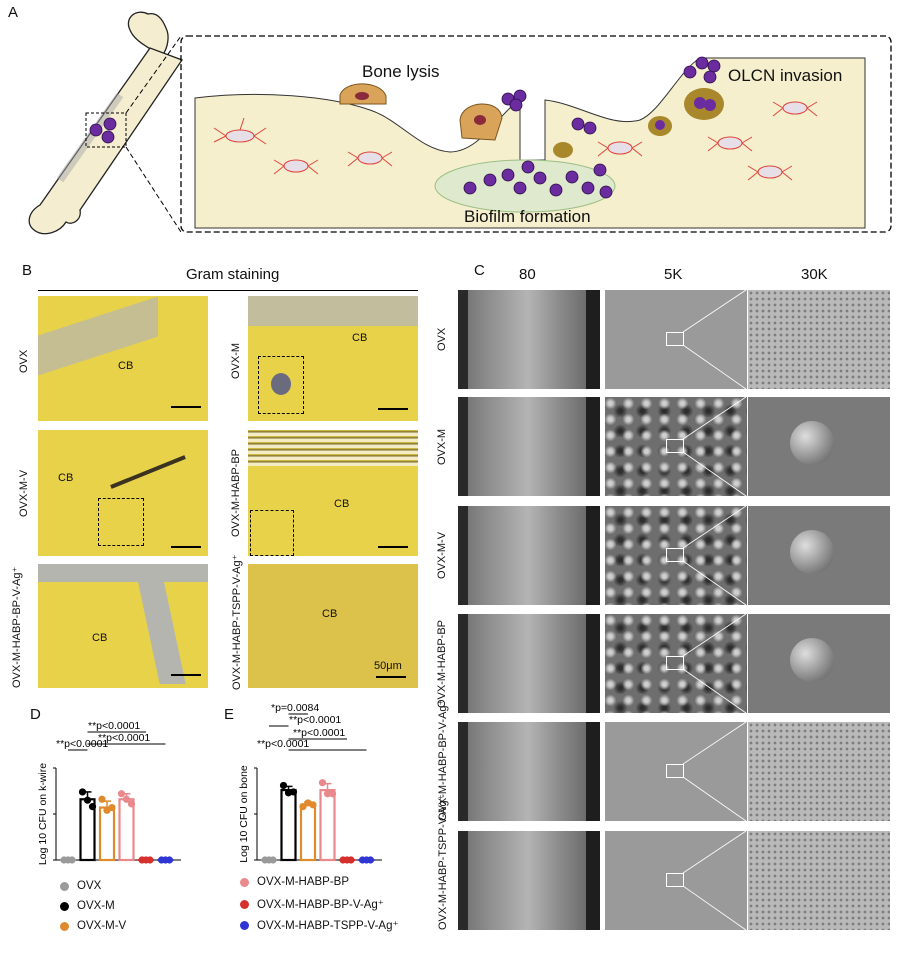  What do you see at coordinates (442, 446) in the screenshot?
I see `sem-row-label: OVX-M` at bounding box center [442, 446].